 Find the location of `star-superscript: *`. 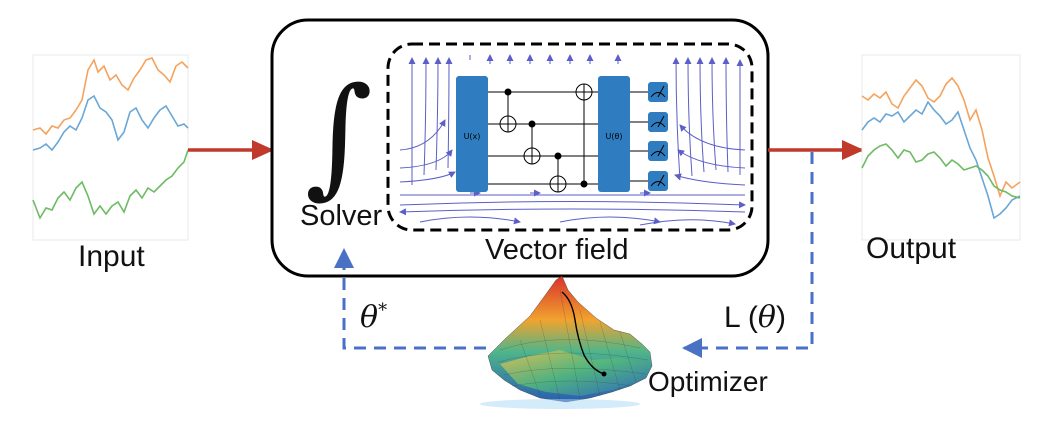

star-superscript: * is located at coordinates (383, 310).